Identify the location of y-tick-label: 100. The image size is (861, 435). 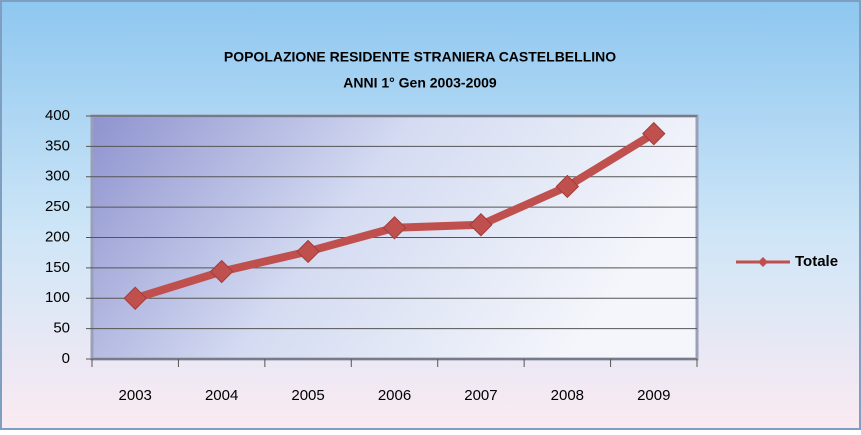
(57, 297).